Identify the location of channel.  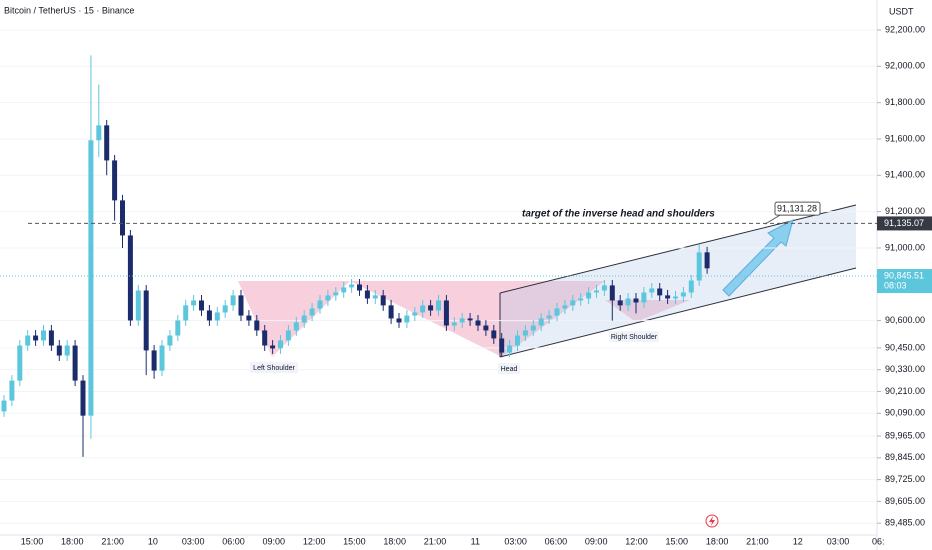
(678, 281).